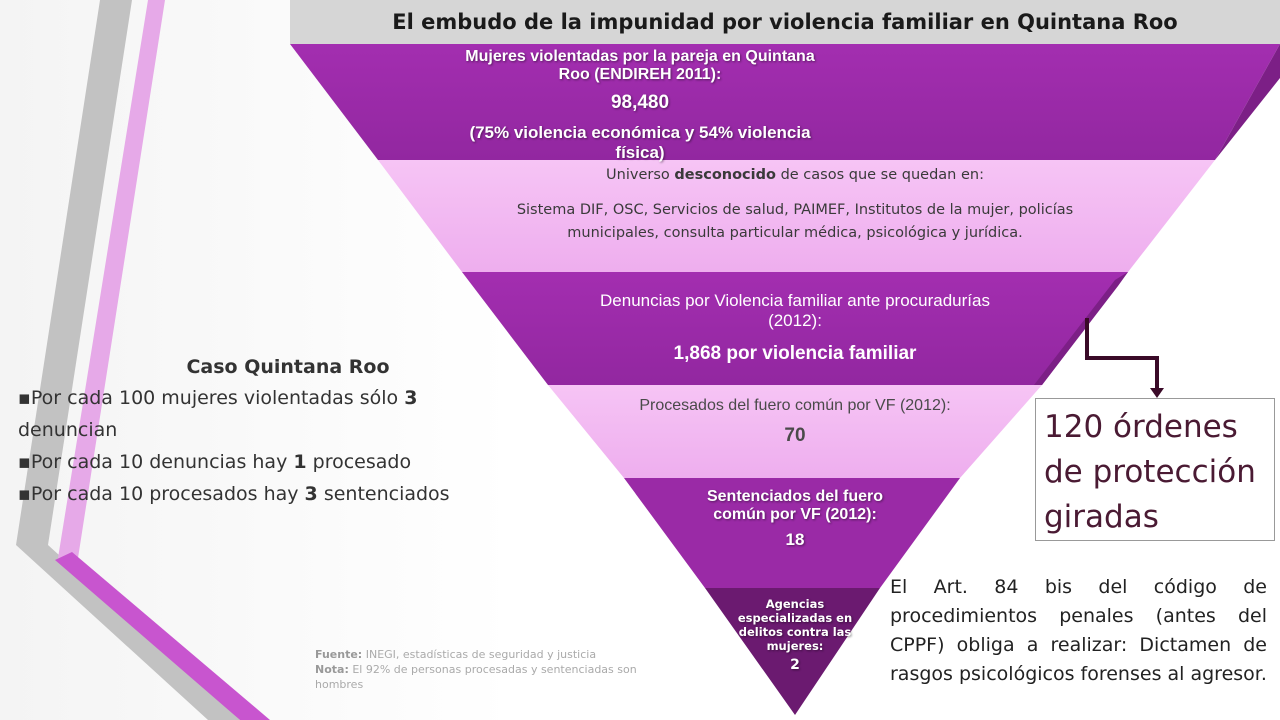 Image resolution: width=1280 pixels, height=720 pixels. Describe the element at coordinates (795, 539) in the screenshot. I see `level5-value: 18` at that location.